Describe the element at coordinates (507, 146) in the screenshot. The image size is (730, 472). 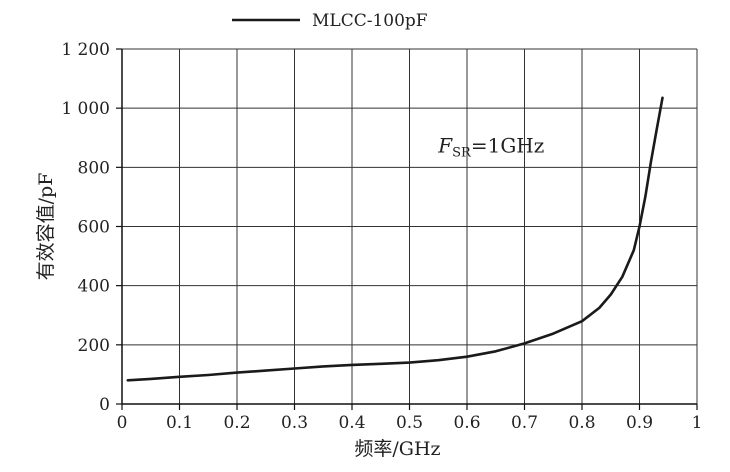
I see `annotation-rest: =1GHz` at that location.